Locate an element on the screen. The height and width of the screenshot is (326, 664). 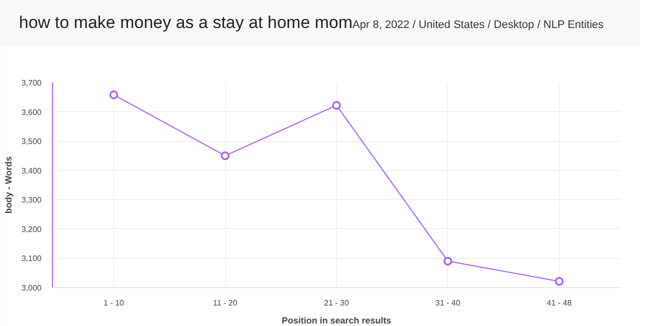
y-tick-label: 3,300 is located at coordinates (31, 200).